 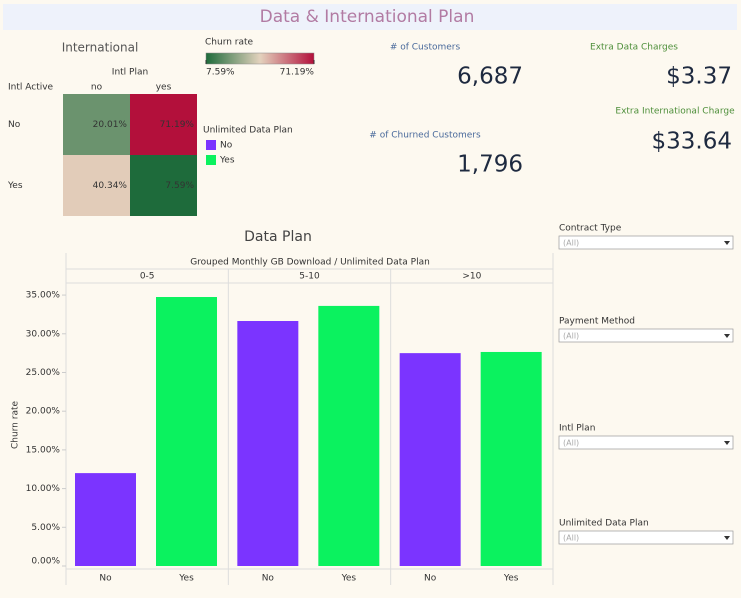 What do you see at coordinates (425, 48) in the screenshot?
I see `kpi-label: # of Customers` at bounding box center [425, 48].